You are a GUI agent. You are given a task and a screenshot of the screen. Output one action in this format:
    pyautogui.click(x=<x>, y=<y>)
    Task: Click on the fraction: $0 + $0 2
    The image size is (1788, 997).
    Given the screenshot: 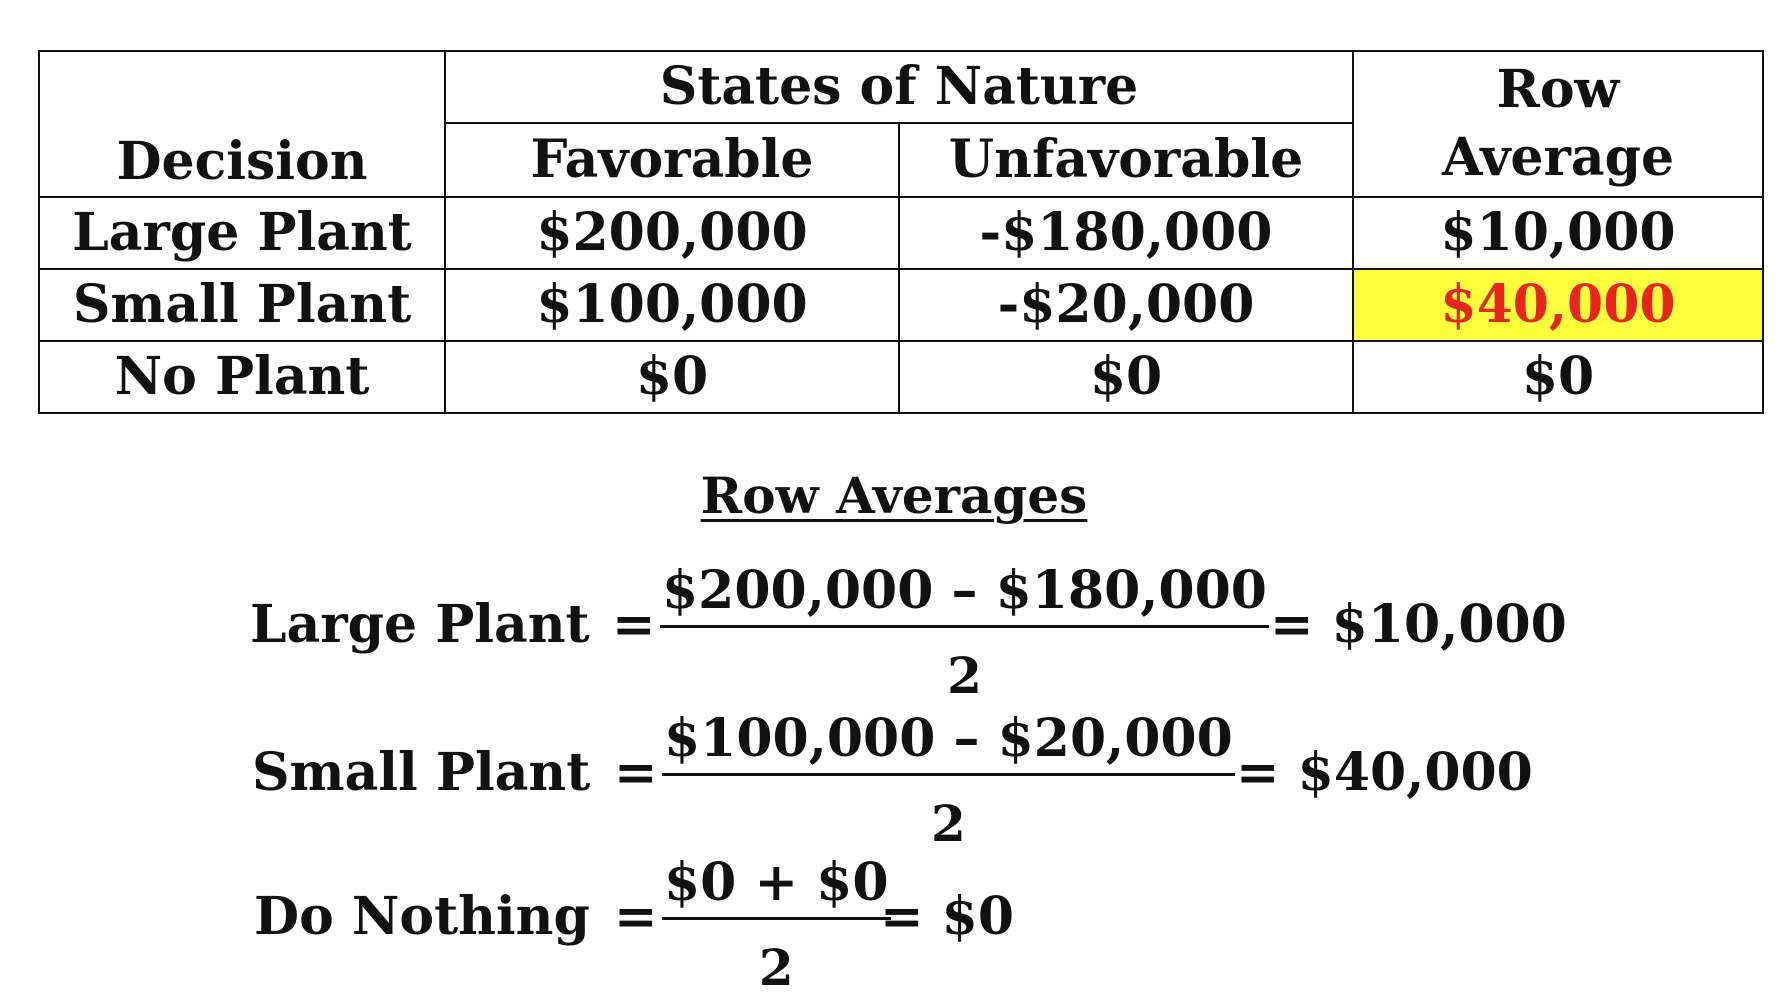 What is the action you would take?
    pyautogui.click(x=776, y=924)
    